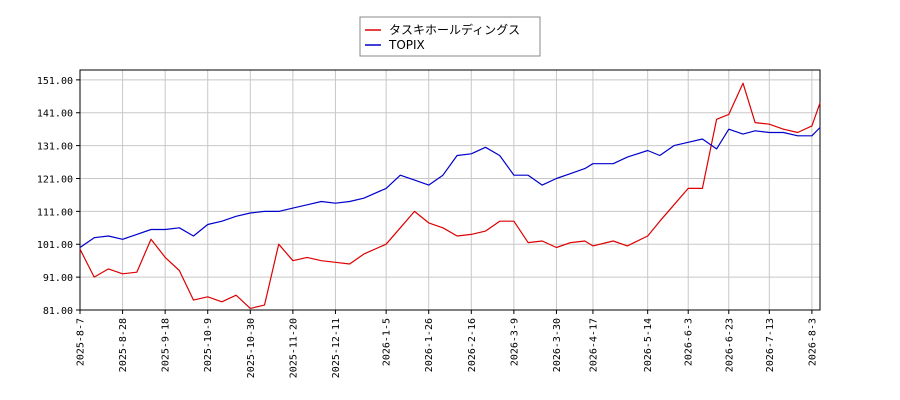  What do you see at coordinates (58, 311) in the screenshot?
I see `y-tick-label: 81.00` at bounding box center [58, 311].